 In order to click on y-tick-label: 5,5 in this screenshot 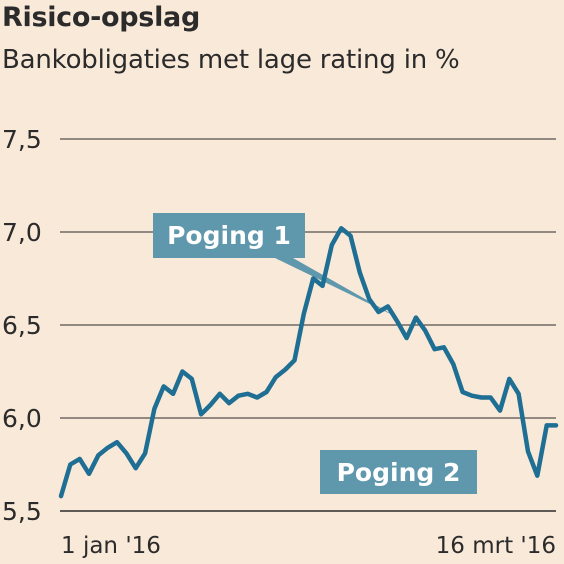, I will do `click(22, 511)`.